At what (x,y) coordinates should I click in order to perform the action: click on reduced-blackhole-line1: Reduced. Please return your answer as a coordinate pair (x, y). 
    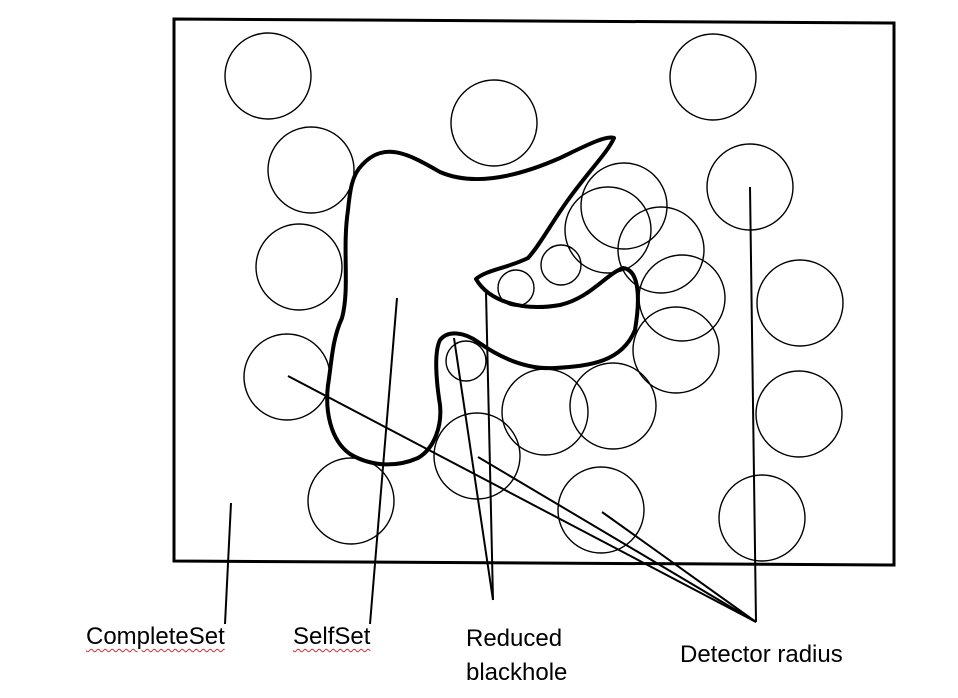
    Looking at the image, I should click on (514, 638).